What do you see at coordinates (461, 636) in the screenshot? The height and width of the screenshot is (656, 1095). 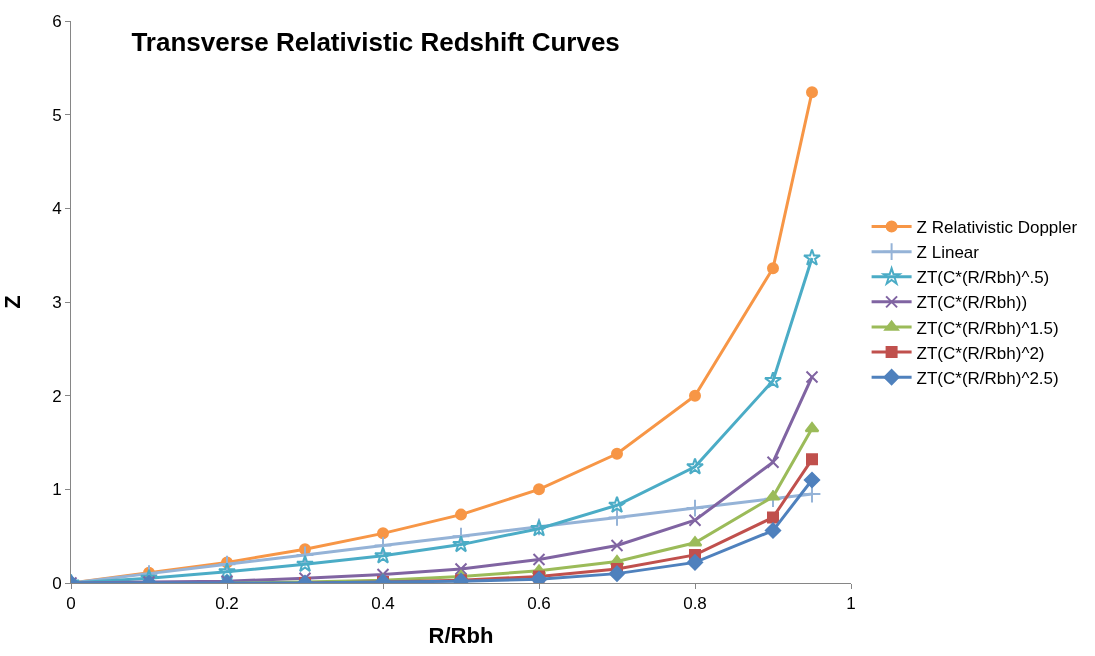 I see `x-axis-title: R/Rbh` at bounding box center [461, 636].